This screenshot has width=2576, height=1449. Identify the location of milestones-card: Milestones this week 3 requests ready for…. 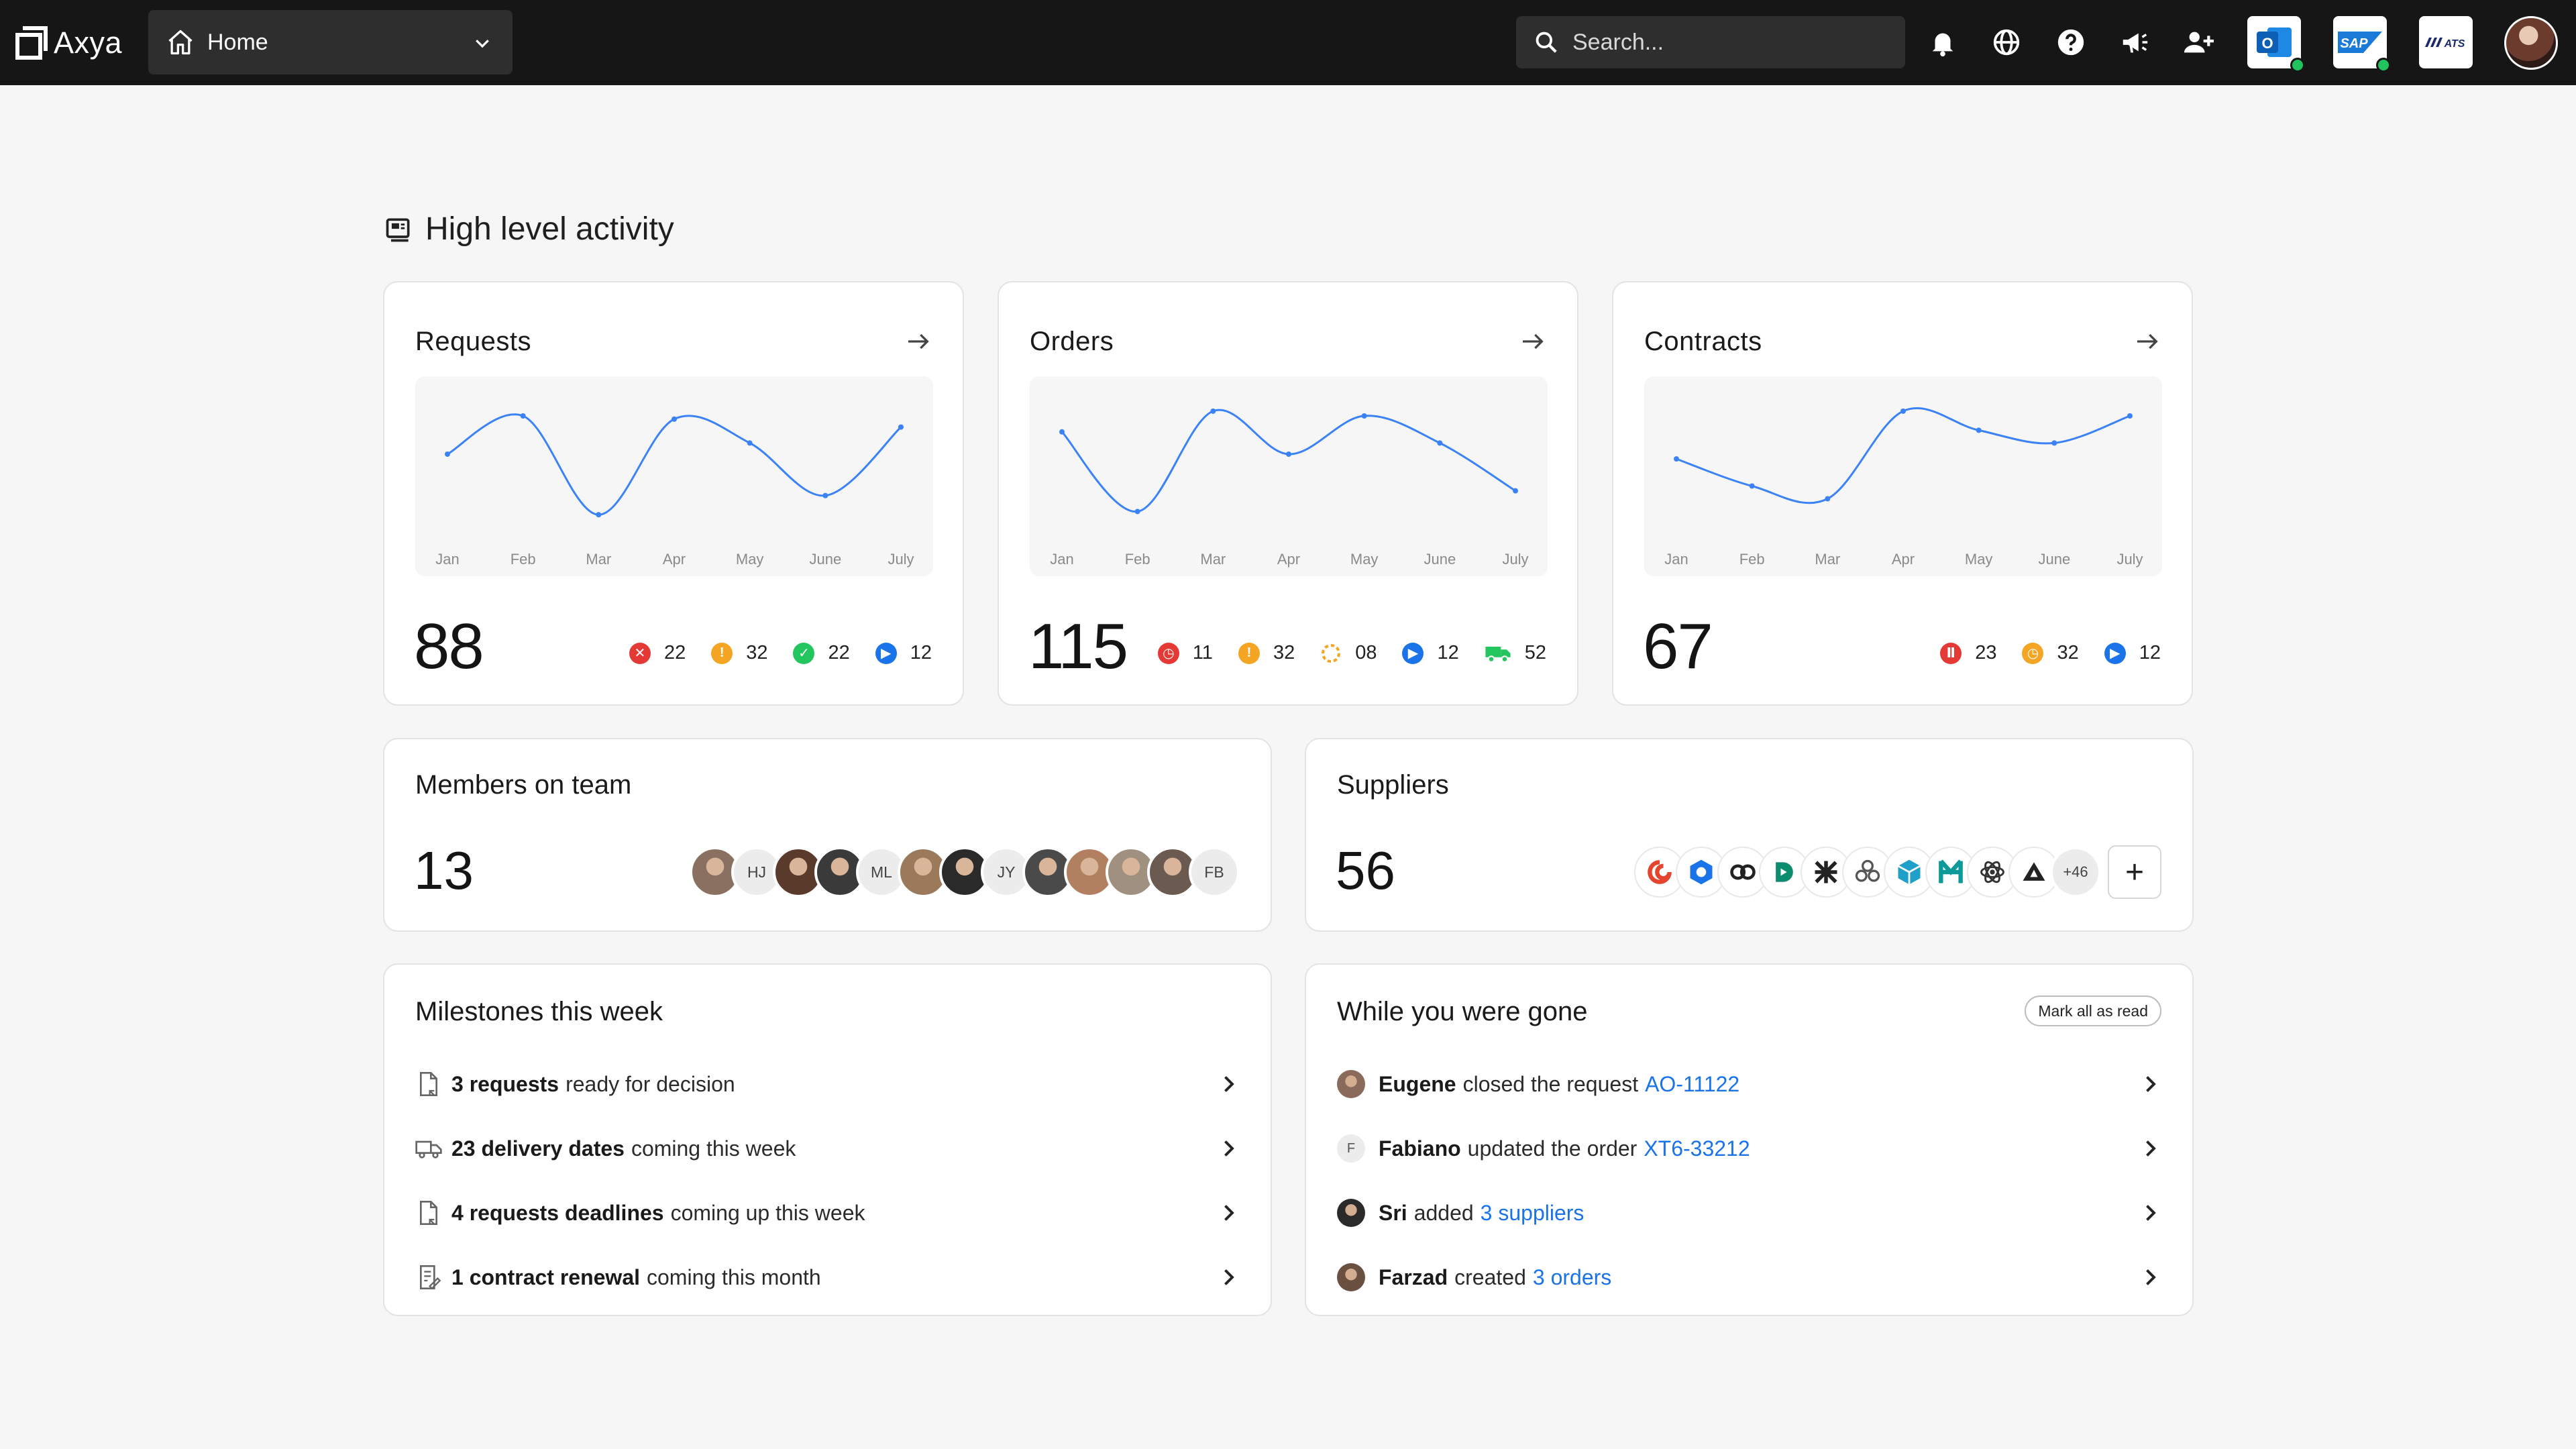
(827, 1139).